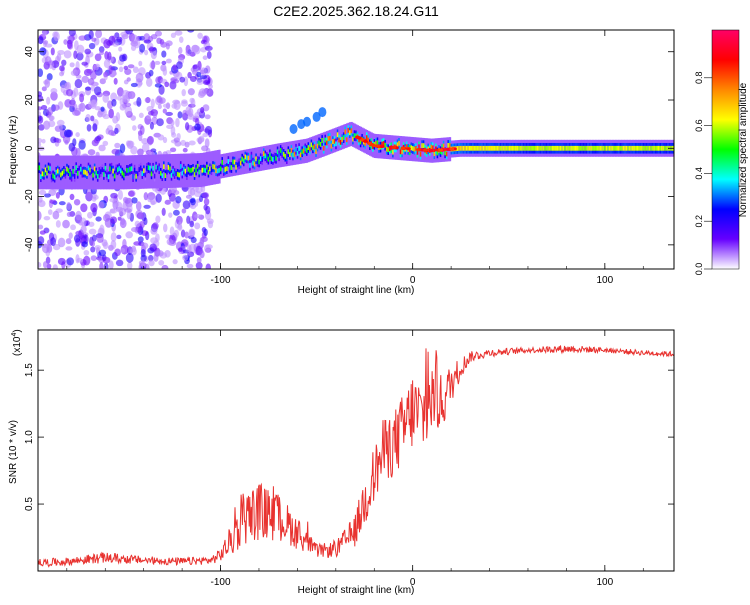 This screenshot has width=750, height=605. Describe the element at coordinates (17, 342) in the screenshot. I see `snr-scale-label: (x104)` at that location.